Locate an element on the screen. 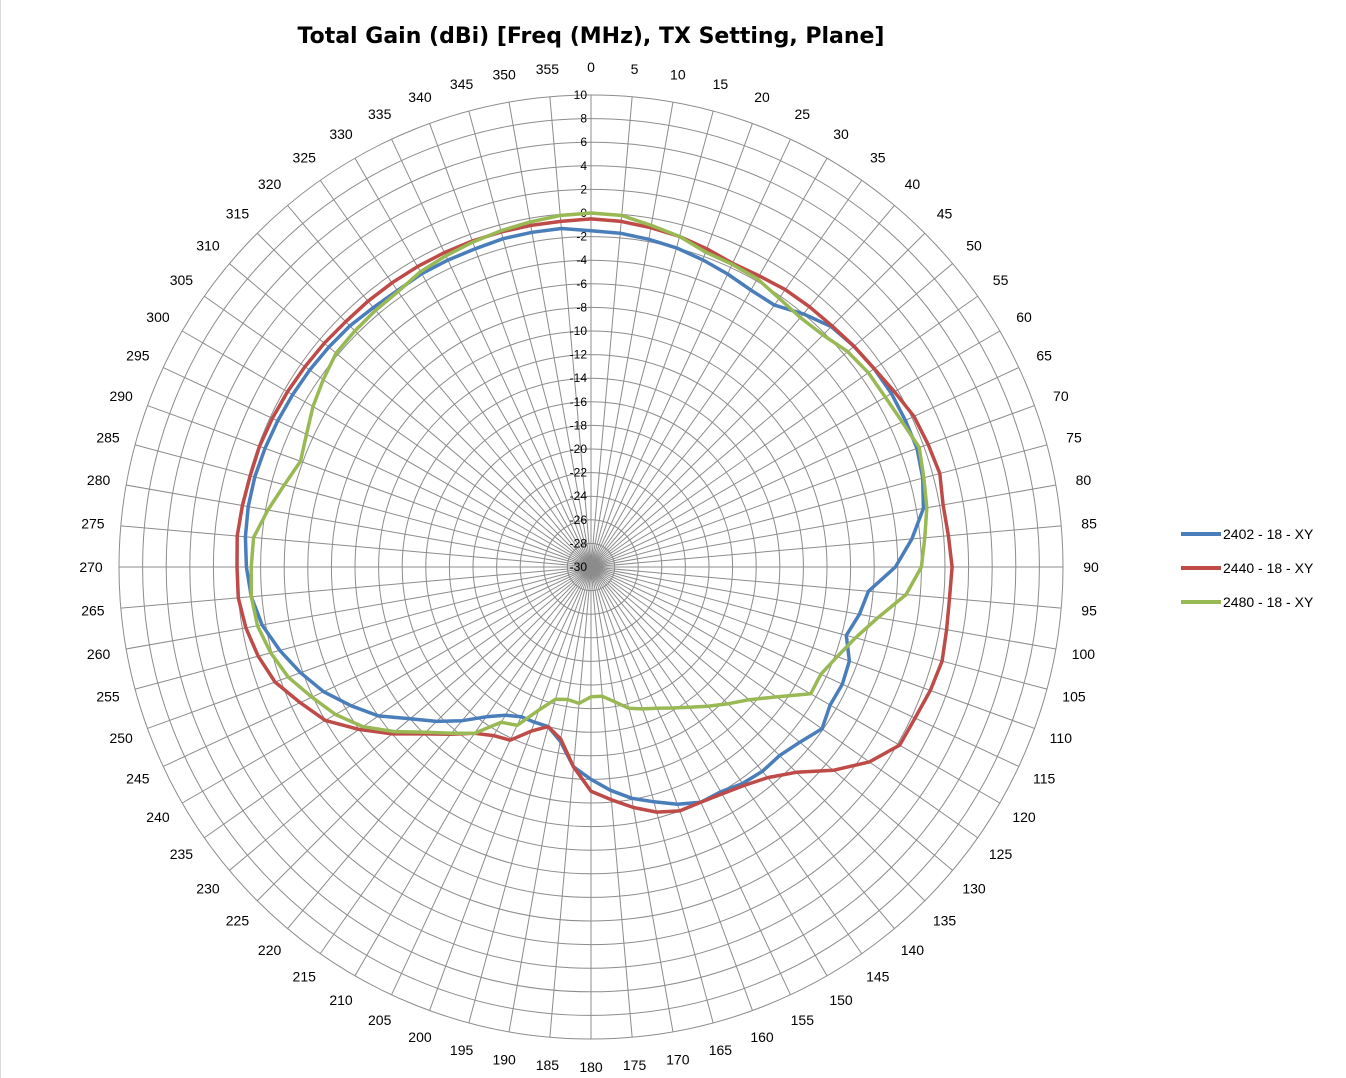 Image resolution: width=1346 pixels, height=1078 pixels. angle-tick-label: 265 is located at coordinates (93, 611).